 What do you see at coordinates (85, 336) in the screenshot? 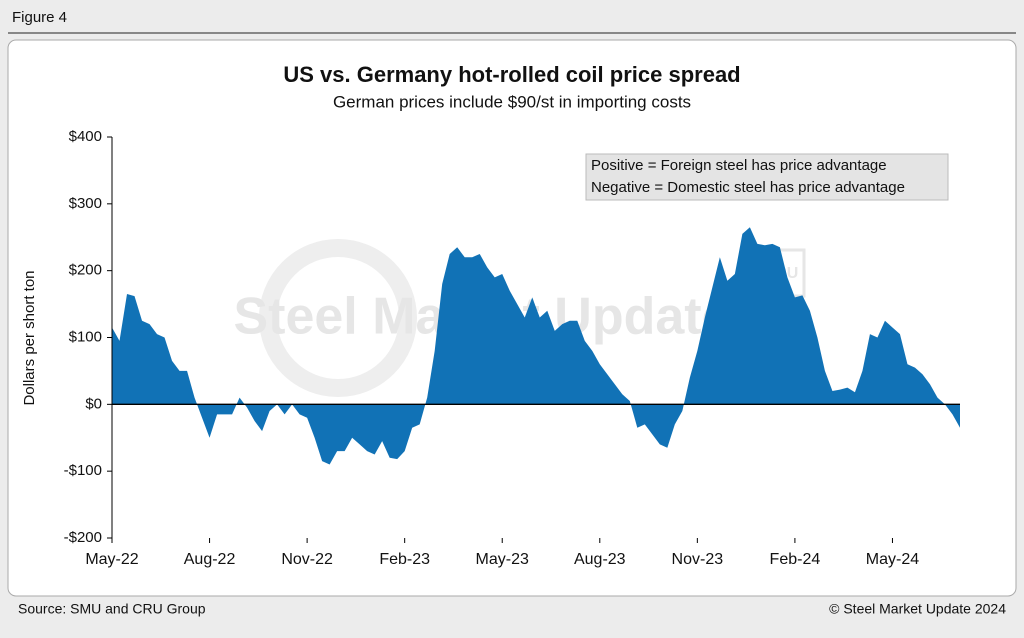
I see `y-tick-label: $100` at bounding box center [85, 336].